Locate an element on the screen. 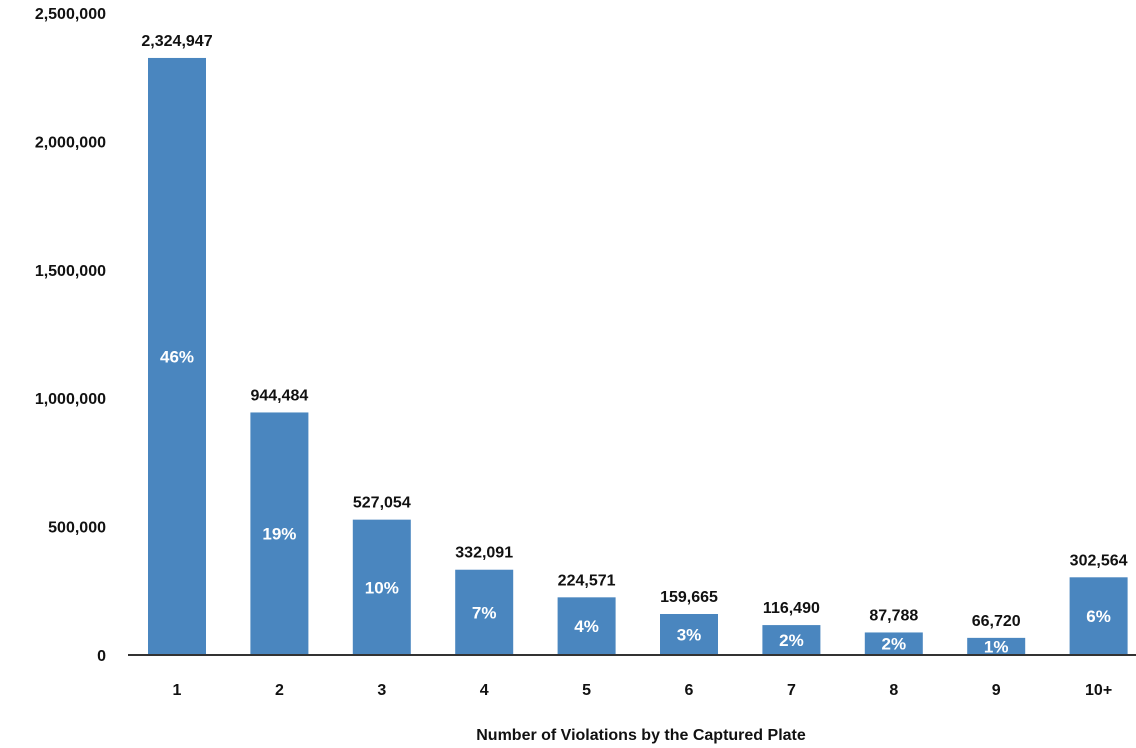 Image resolution: width=1136 pixels, height=748 pixels. x-tick-label: 6 is located at coordinates (689, 690).